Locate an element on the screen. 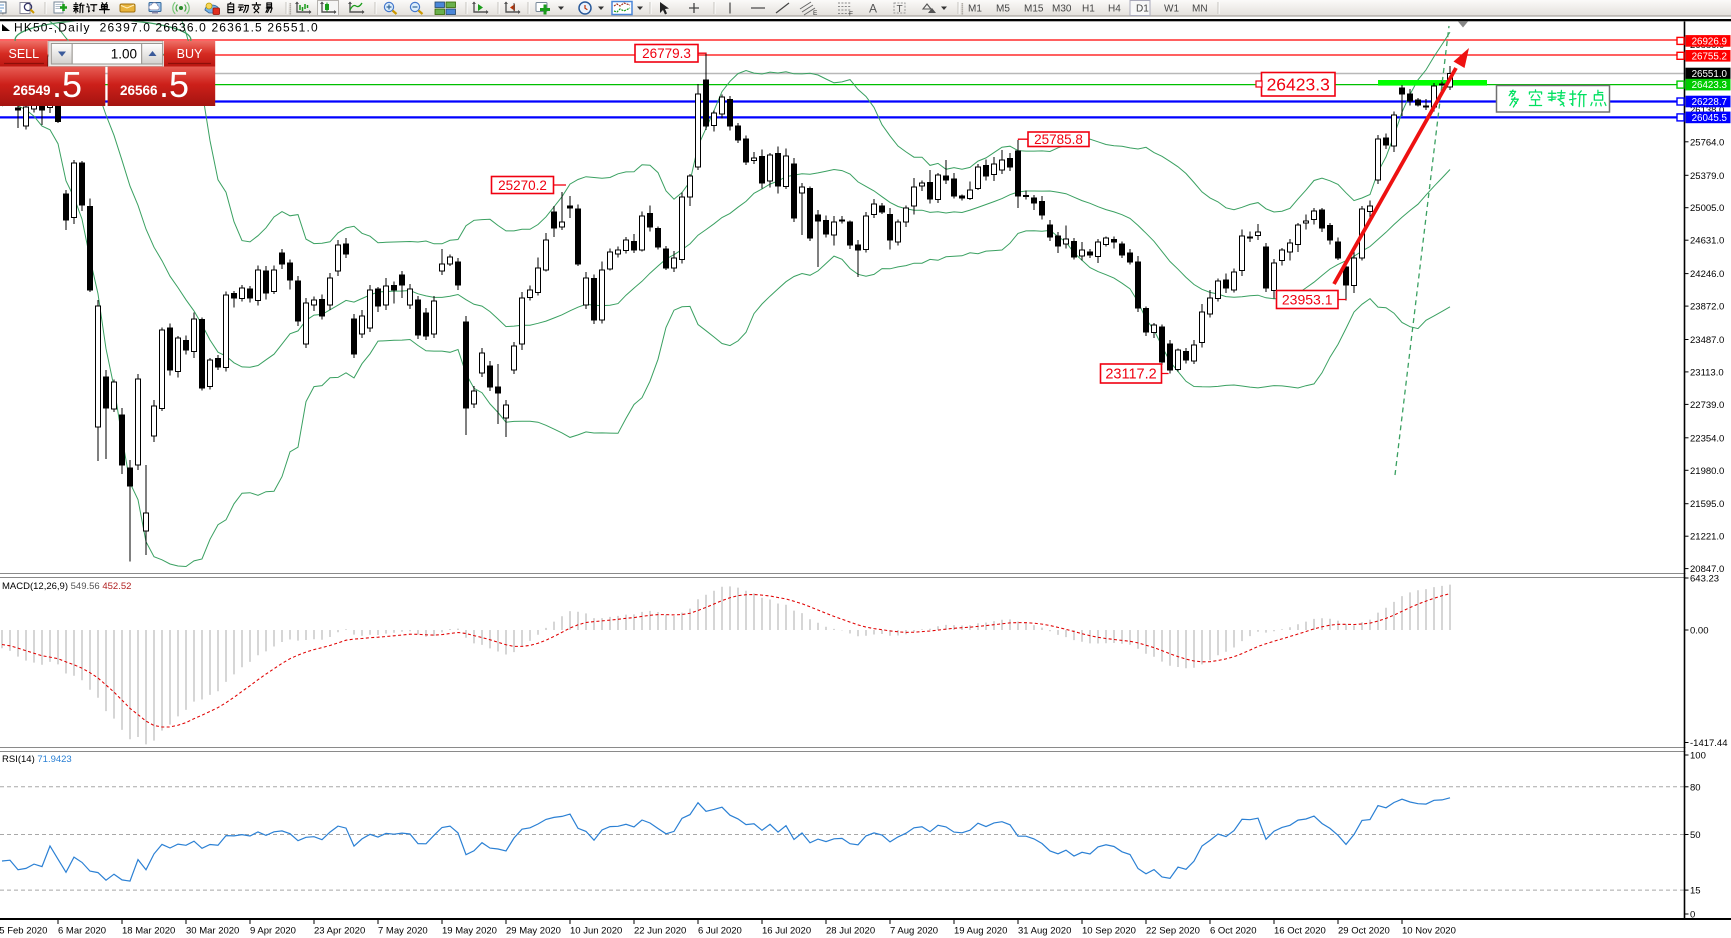 The image size is (1731, 938). svg-text: 23113.0 is located at coordinates (1707, 372).